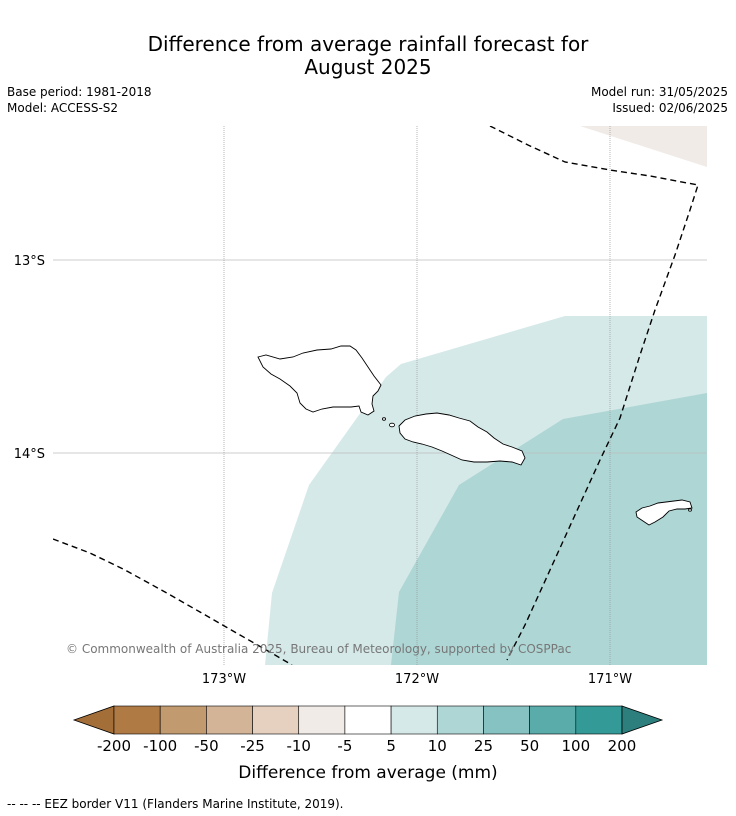 The image size is (736, 816). I want to click on savaii-island, so click(319, 380).